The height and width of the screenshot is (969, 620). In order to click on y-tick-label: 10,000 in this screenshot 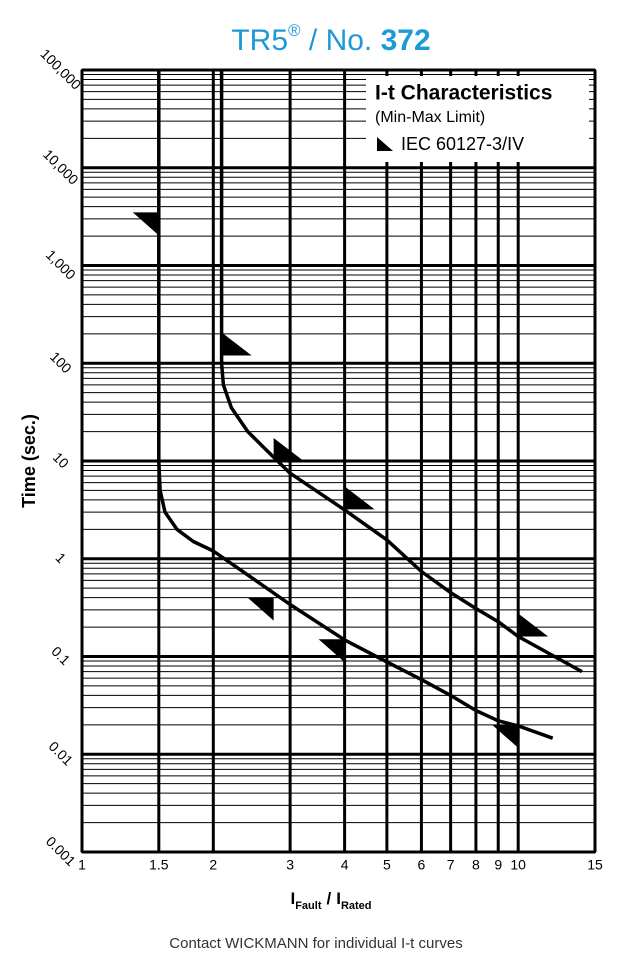, I will do `click(61, 167)`.